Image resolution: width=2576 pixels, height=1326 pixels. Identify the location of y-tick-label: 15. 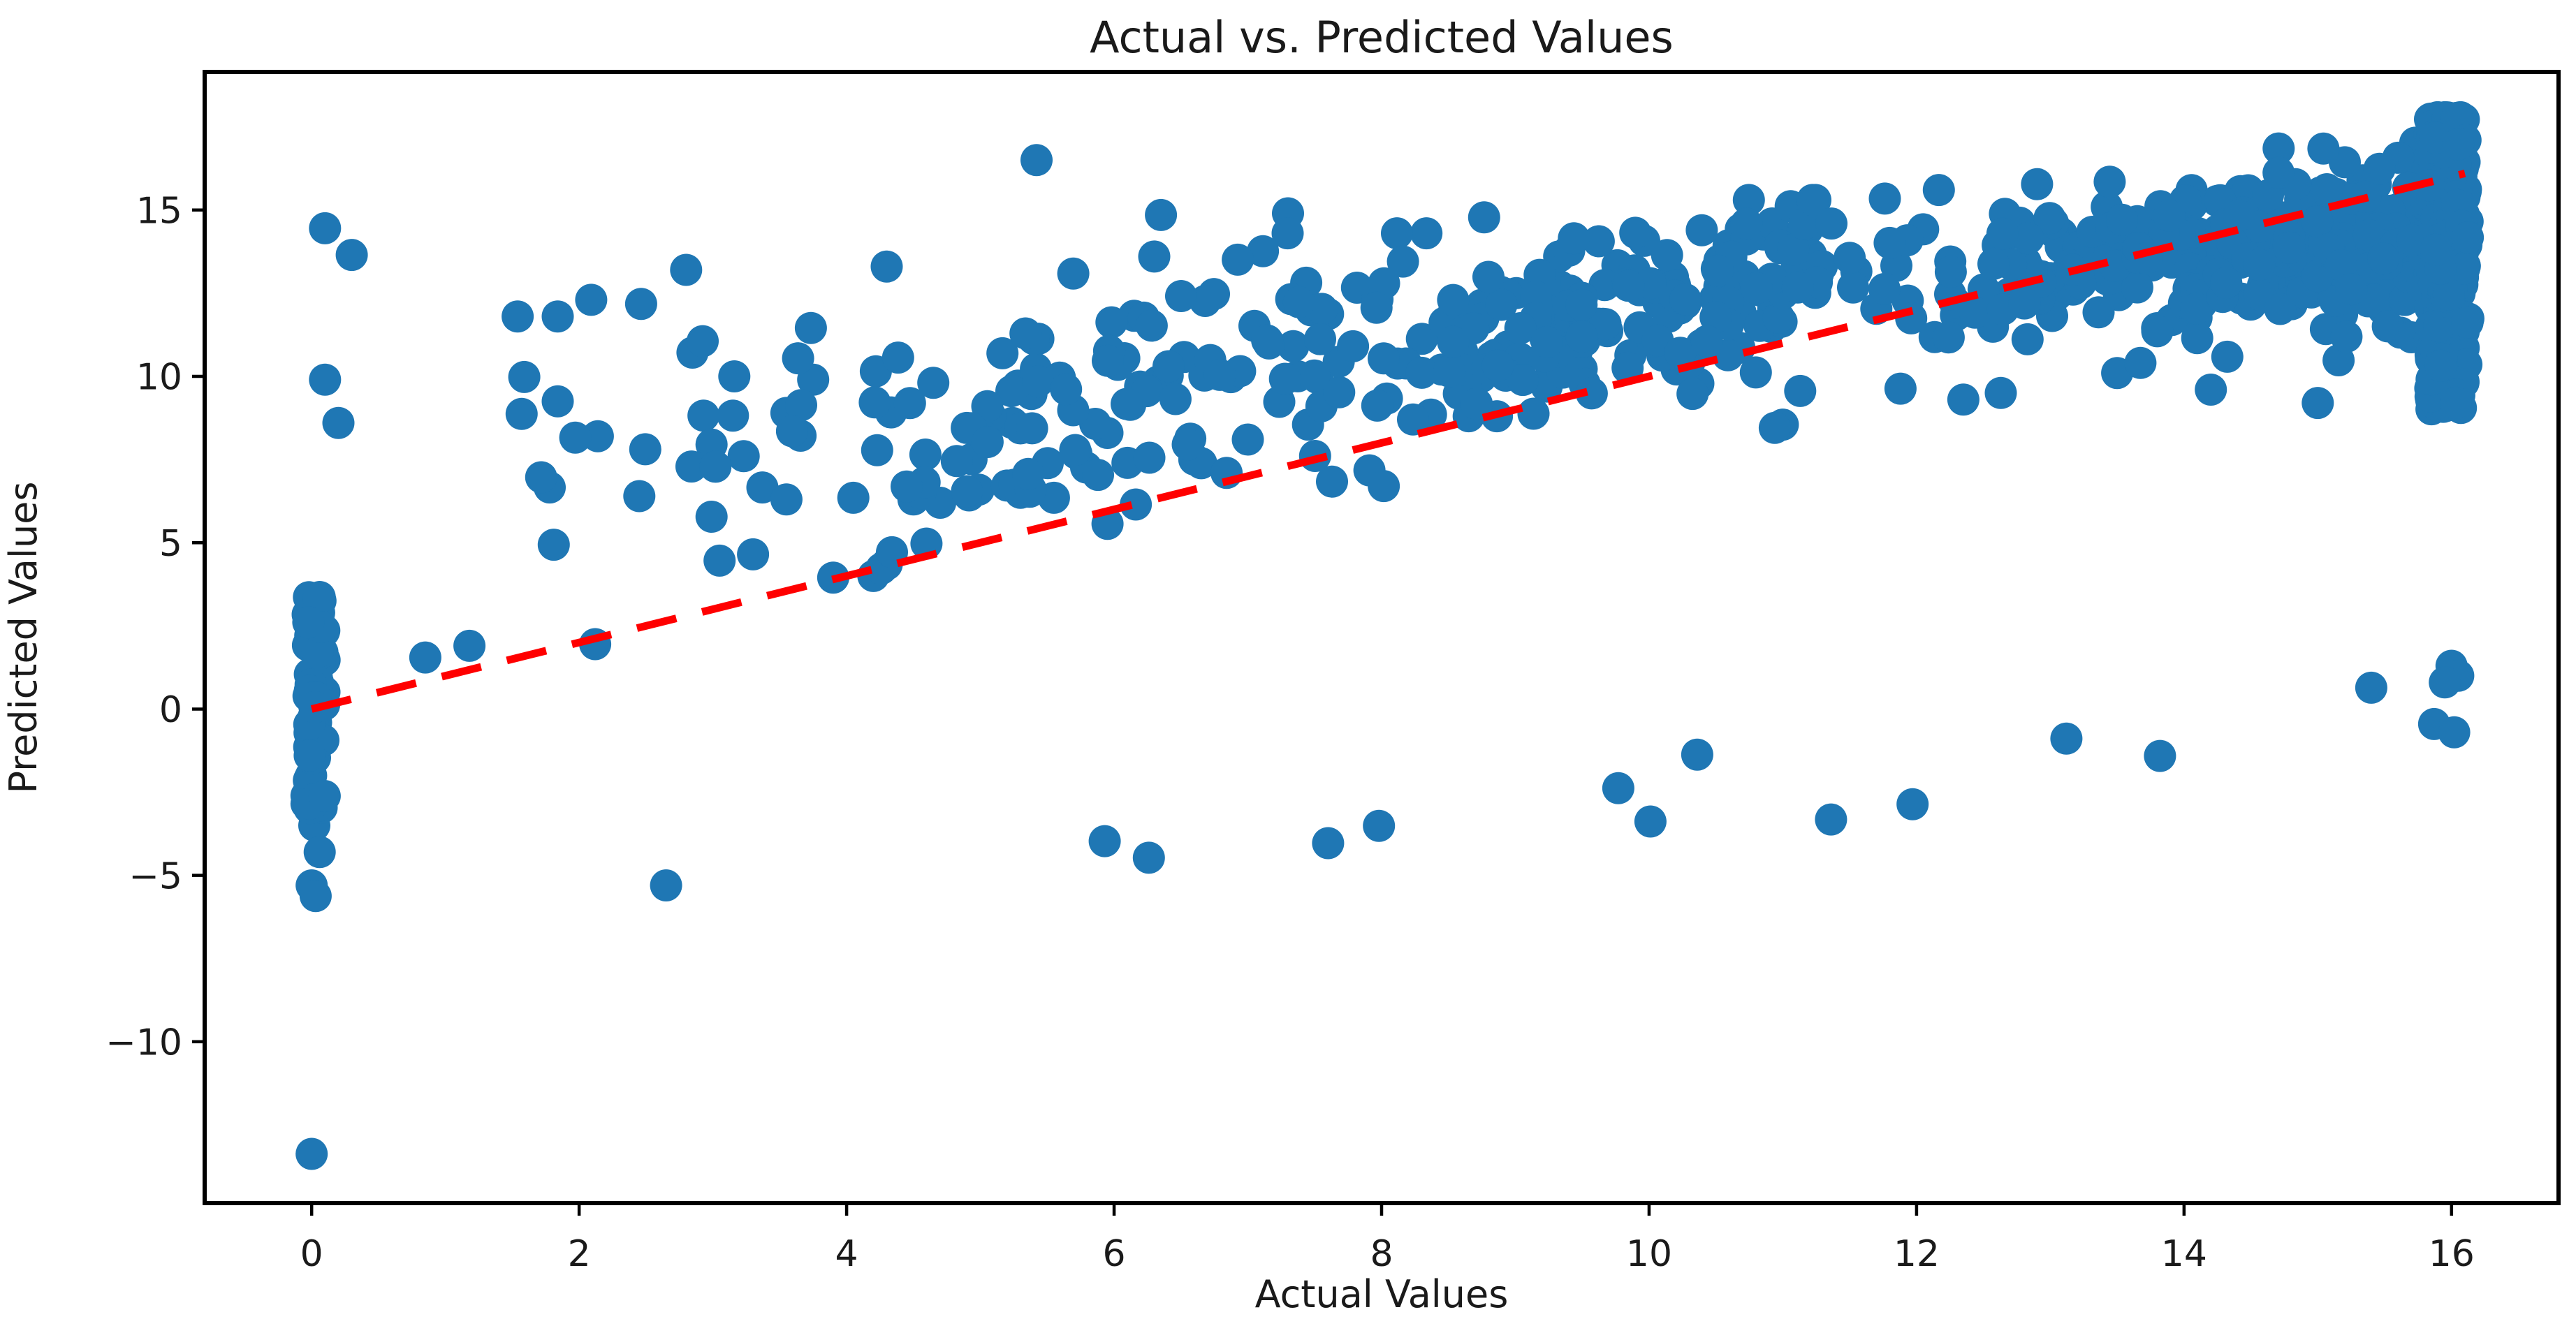
(159, 211).